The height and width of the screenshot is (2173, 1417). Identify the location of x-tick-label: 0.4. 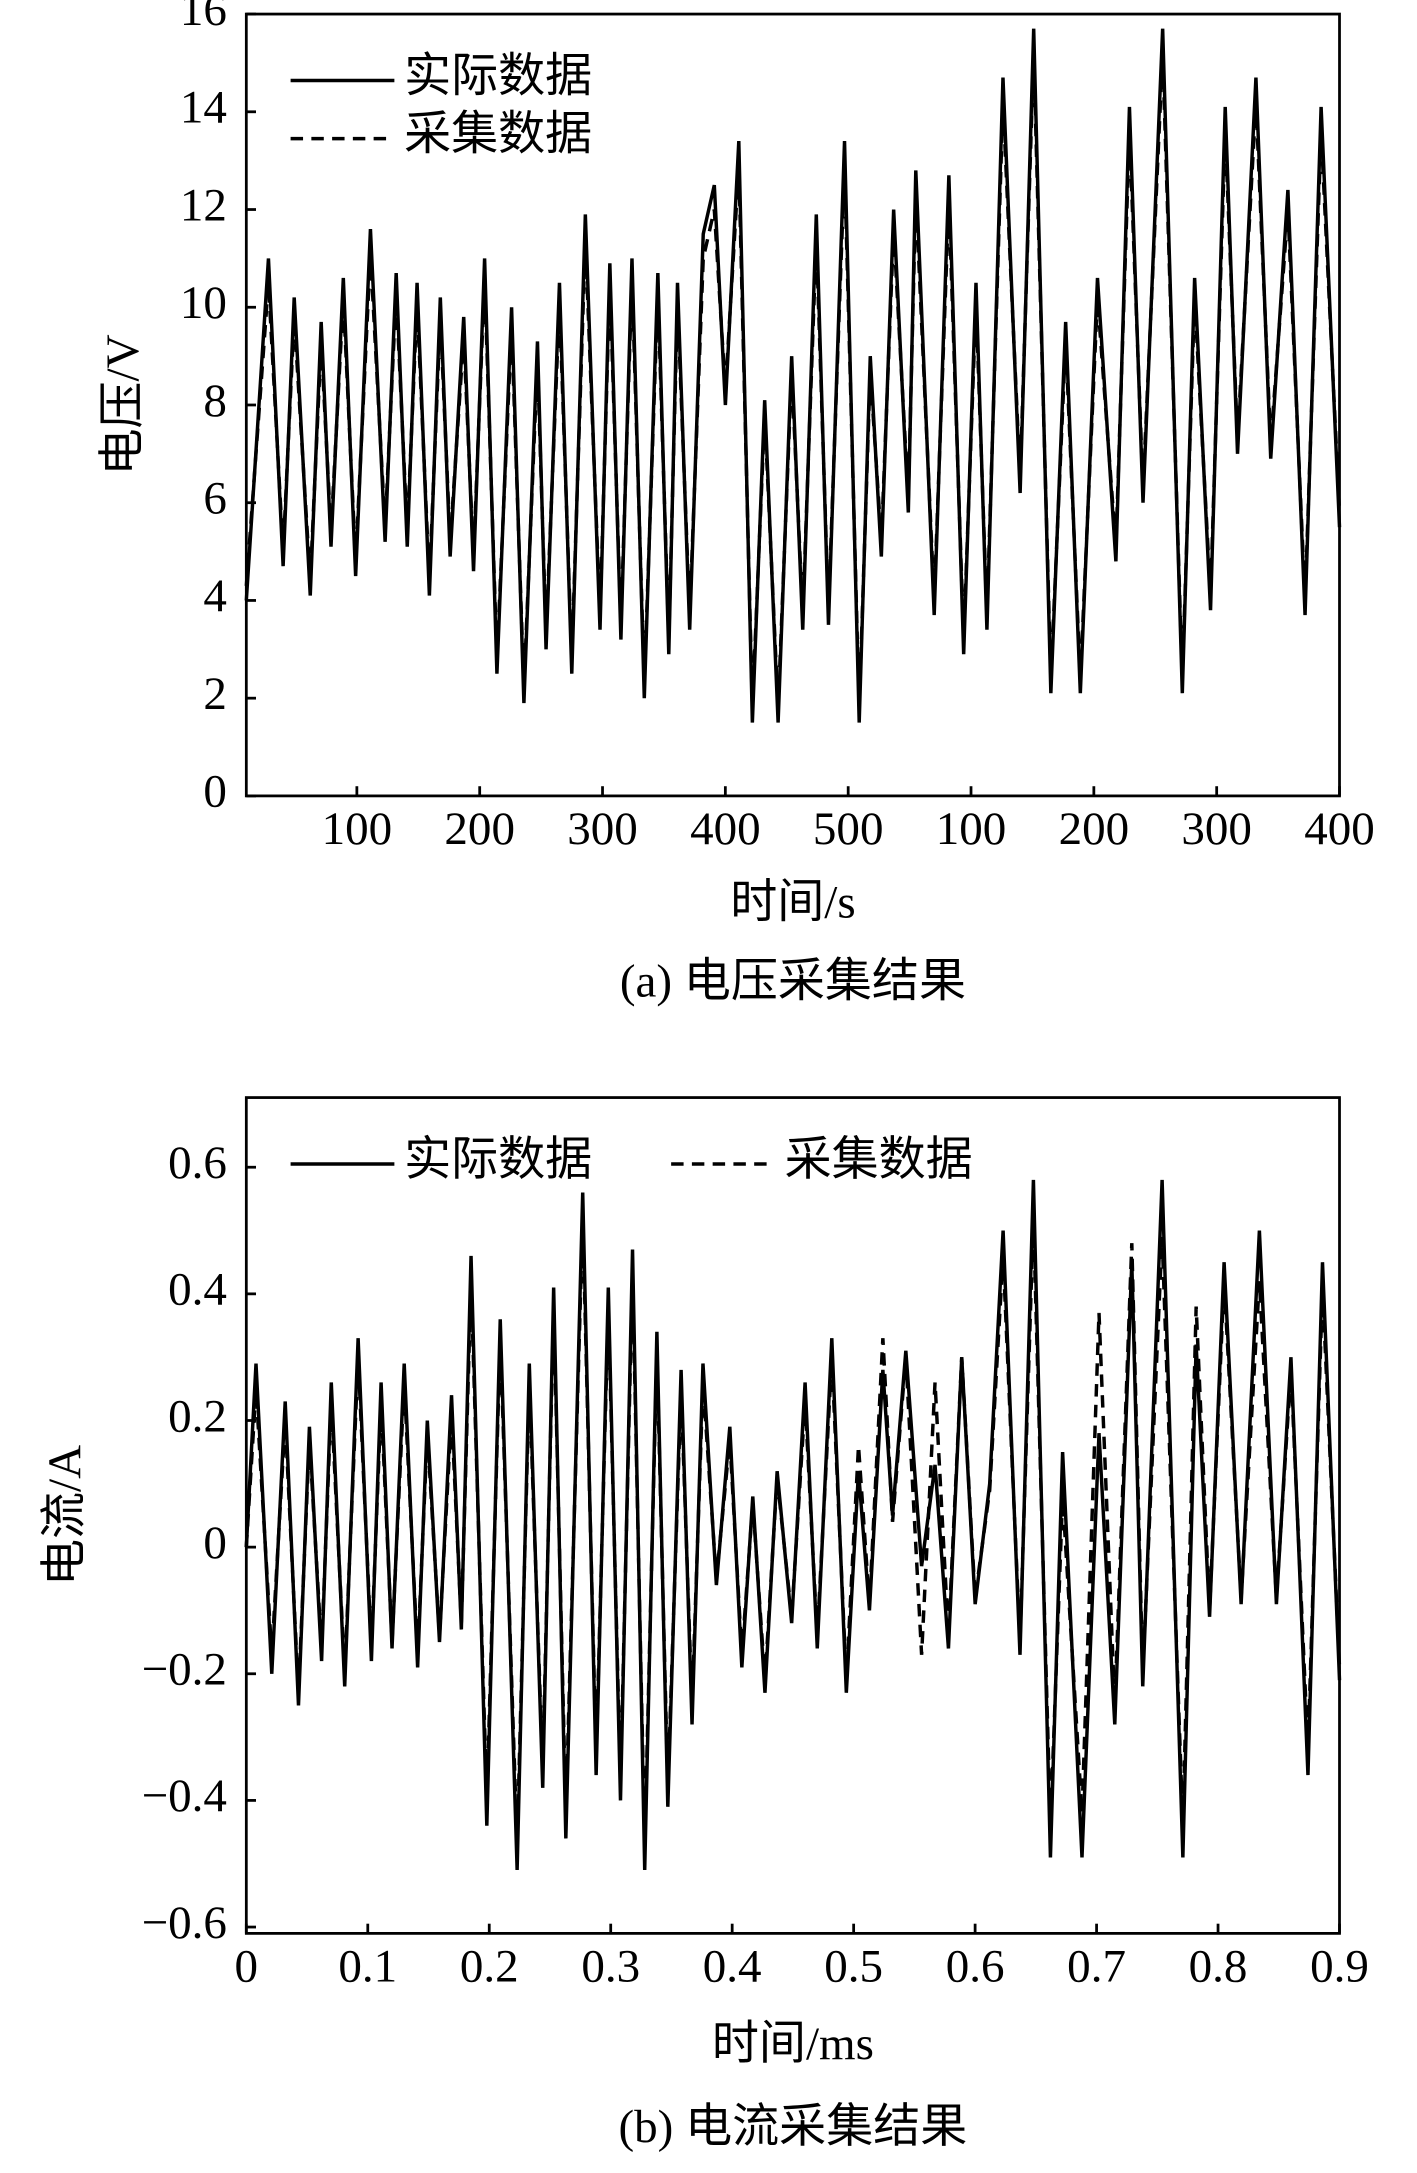
(732, 1967).